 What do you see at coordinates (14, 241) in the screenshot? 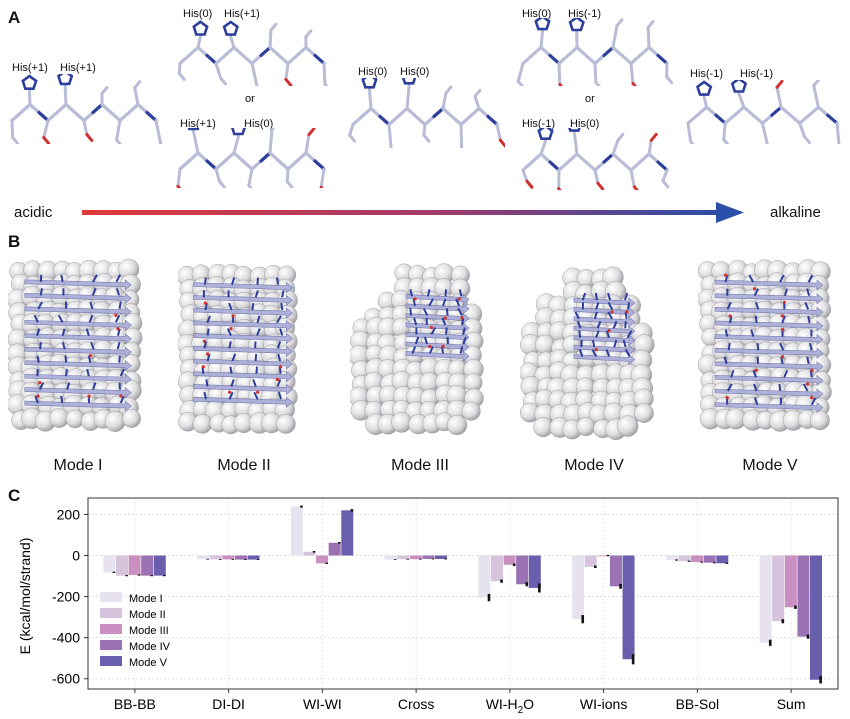
I see `panel-label-b: B` at bounding box center [14, 241].